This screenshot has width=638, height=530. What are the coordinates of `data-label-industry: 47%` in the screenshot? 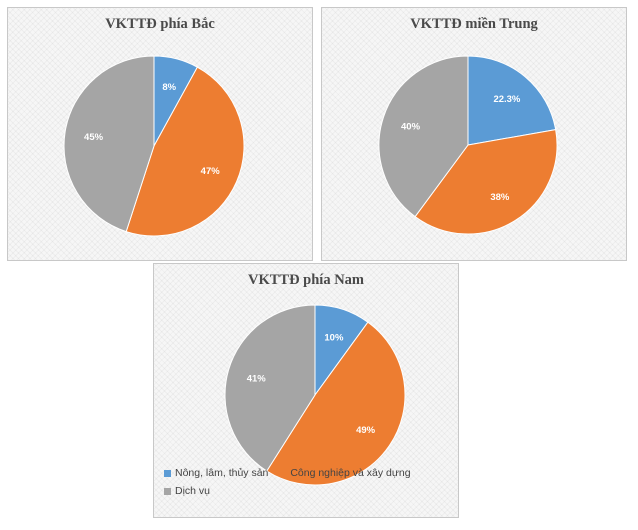 It's located at (211, 171).